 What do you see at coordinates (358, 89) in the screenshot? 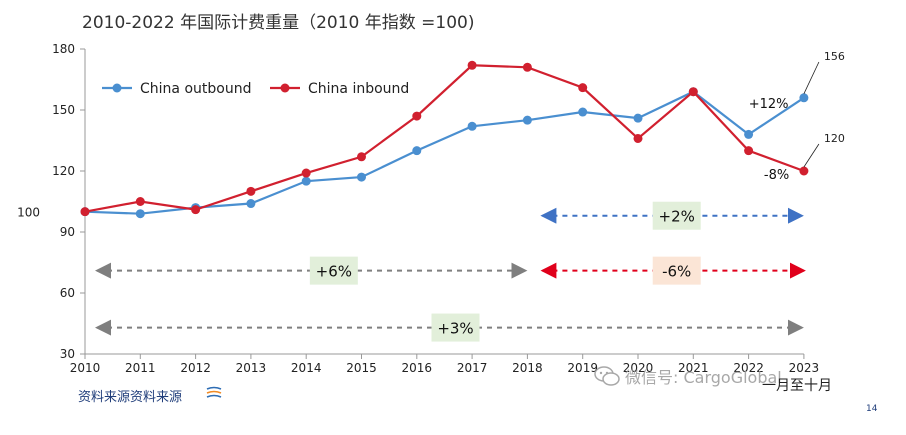
I see `legend-label: China inbound` at bounding box center [358, 89].